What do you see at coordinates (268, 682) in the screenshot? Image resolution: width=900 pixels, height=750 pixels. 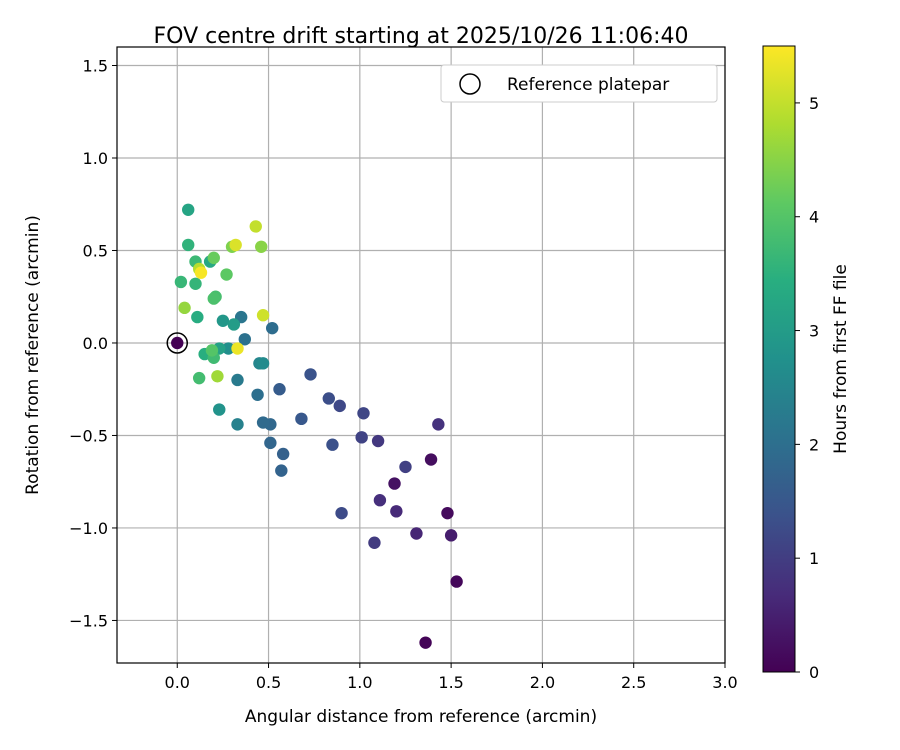 I see `x-tick-label: 0.5` at bounding box center [268, 682].